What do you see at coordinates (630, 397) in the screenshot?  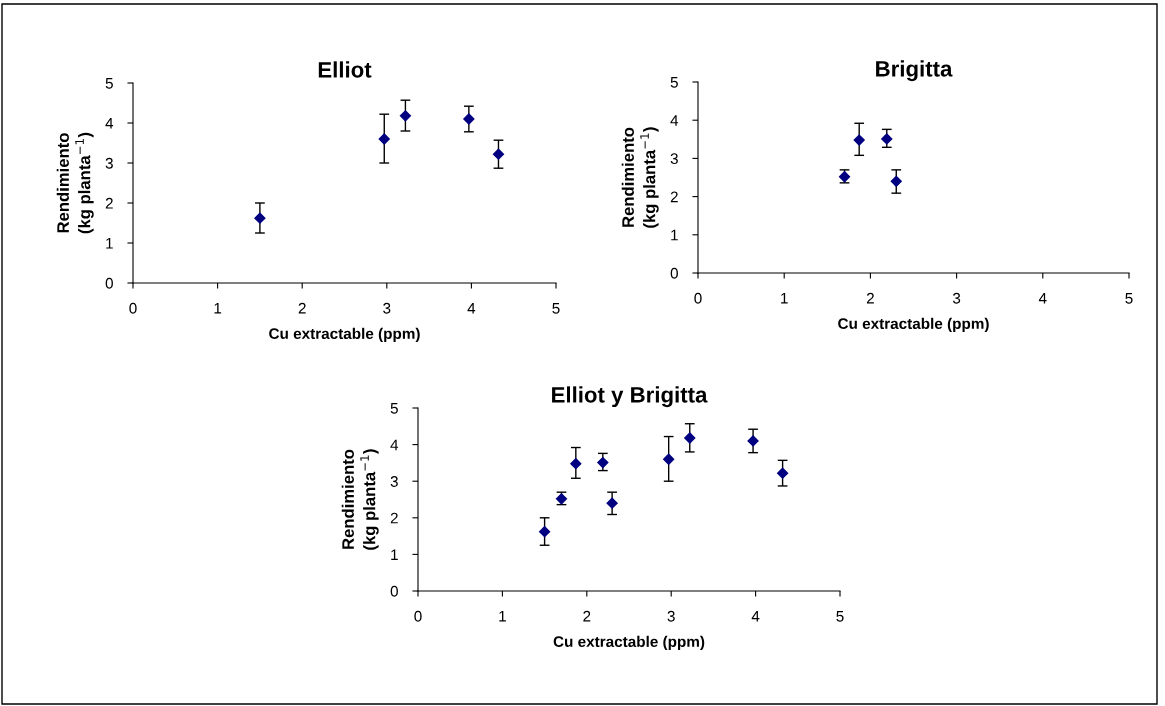 I see `chart-title: Elliot y Brigitta` at bounding box center [630, 397].